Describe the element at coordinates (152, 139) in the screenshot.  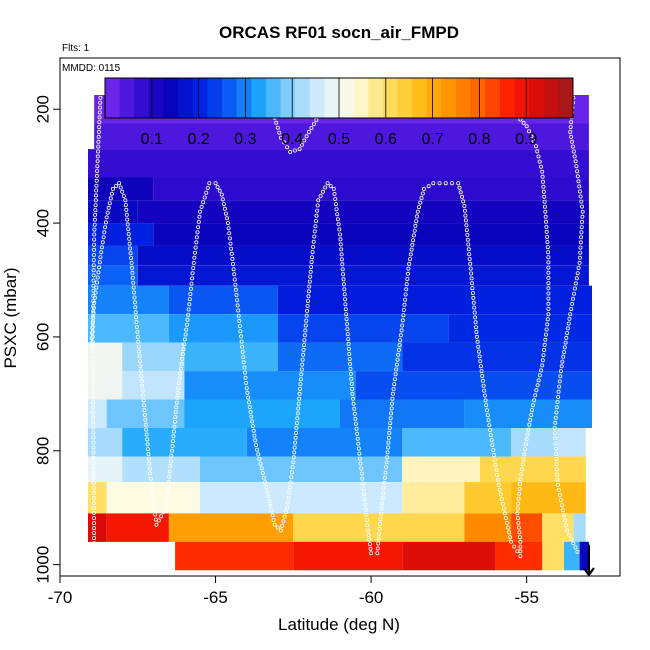
I see `colorbar-tick-label: 0.1` at that location.